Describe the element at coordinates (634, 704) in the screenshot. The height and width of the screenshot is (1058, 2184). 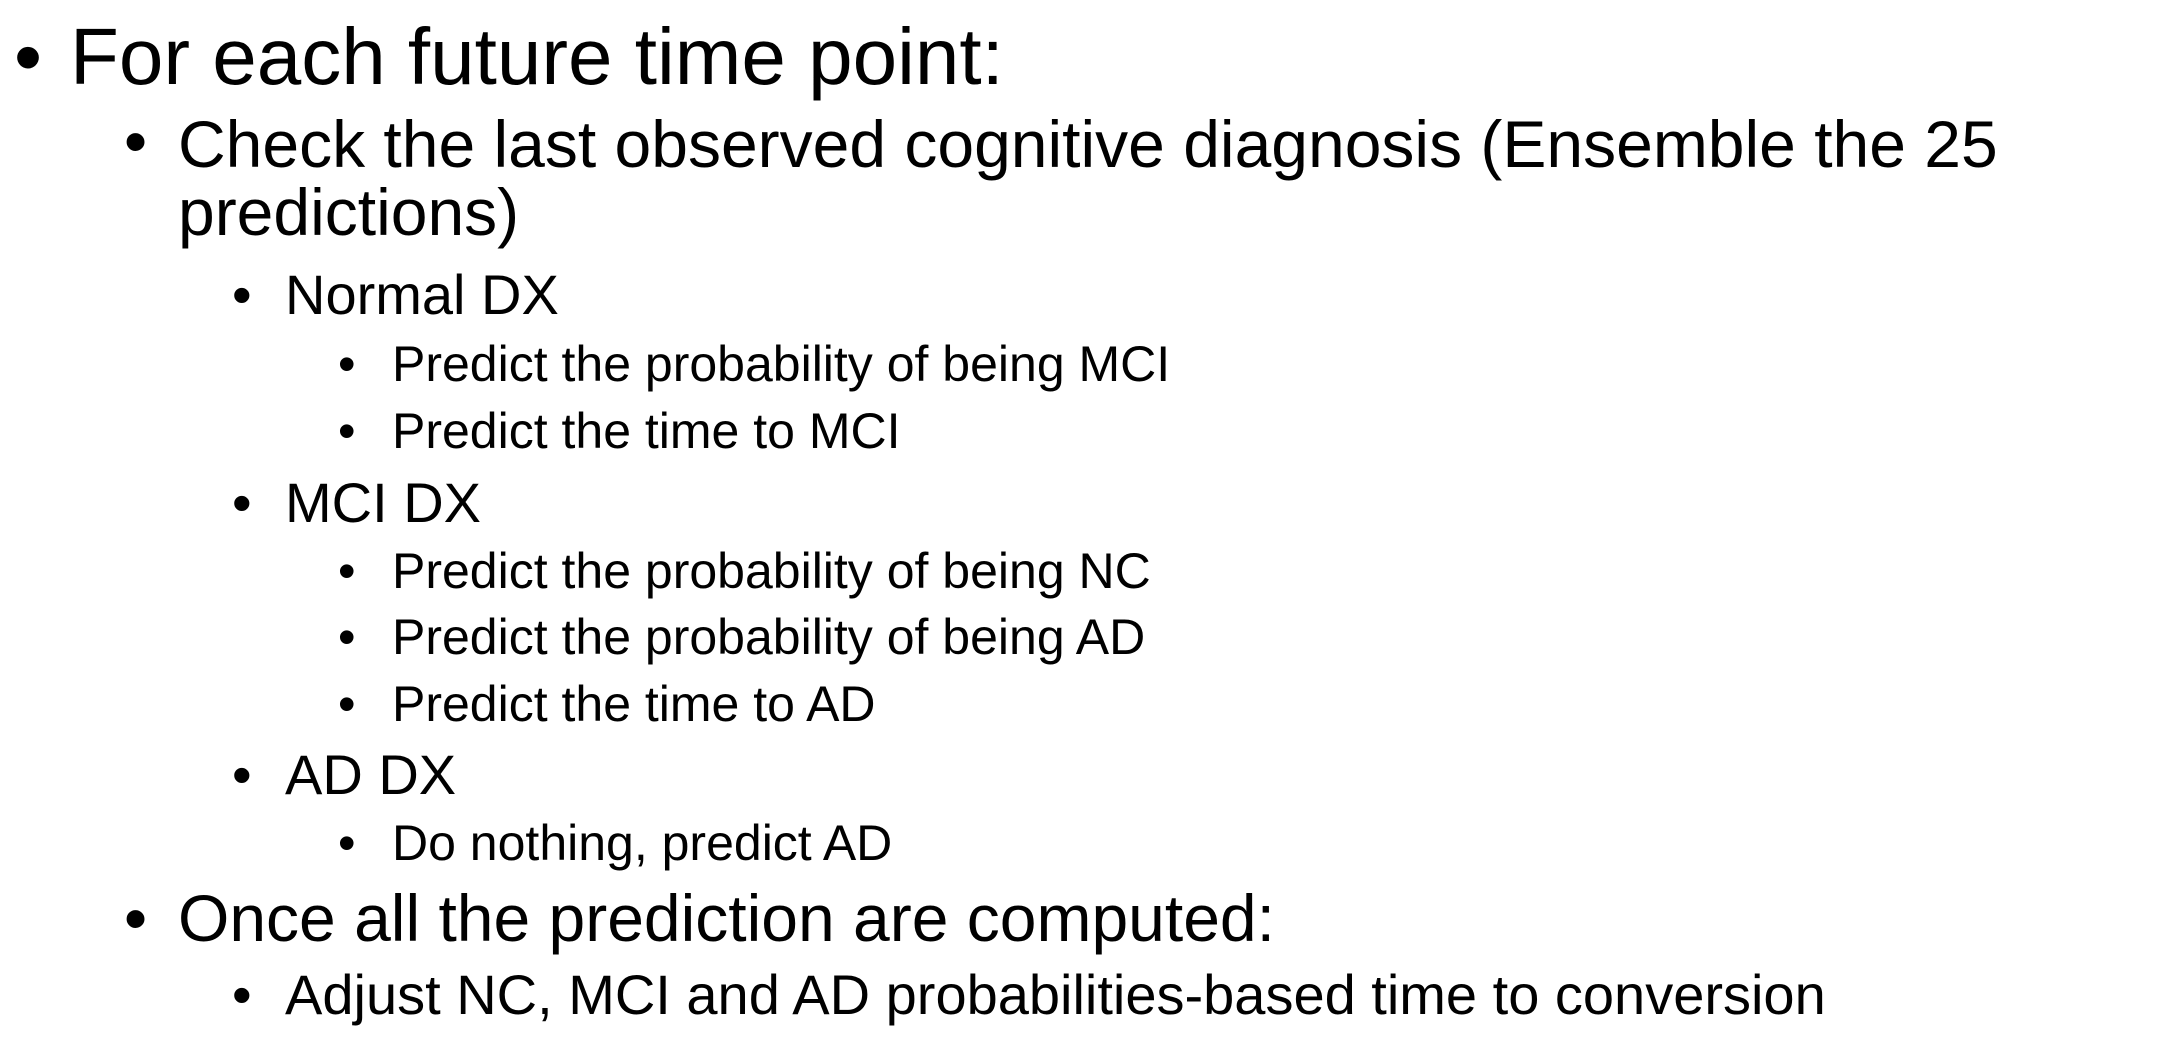
I see `bullet-text-level-4: Predict the time to AD` at that location.